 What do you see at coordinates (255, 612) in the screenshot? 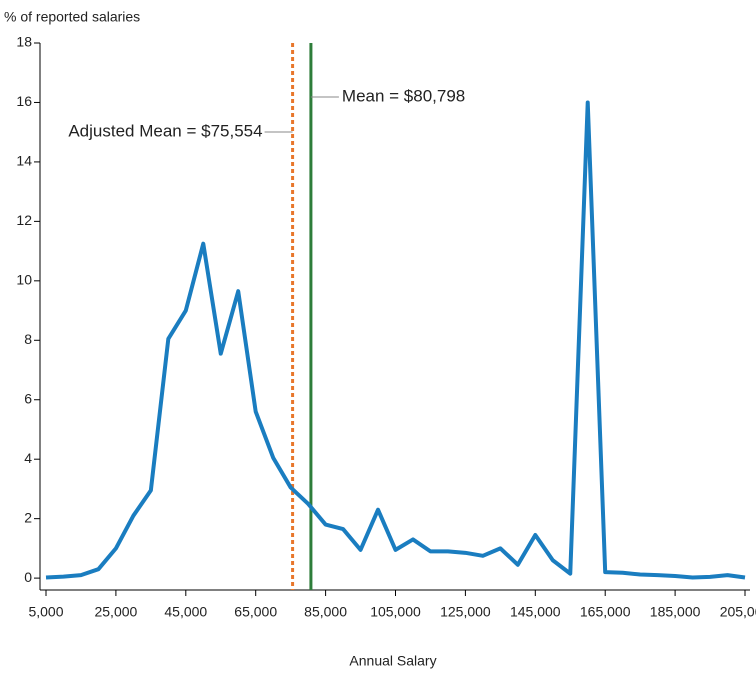
I see `x-tick-label: 65,000` at bounding box center [255, 612].